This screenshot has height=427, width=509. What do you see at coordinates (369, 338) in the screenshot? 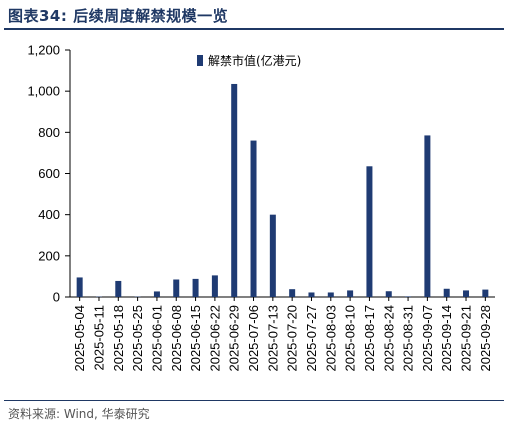
I see `x-tick-label: 2025-08-17` at bounding box center [369, 338].